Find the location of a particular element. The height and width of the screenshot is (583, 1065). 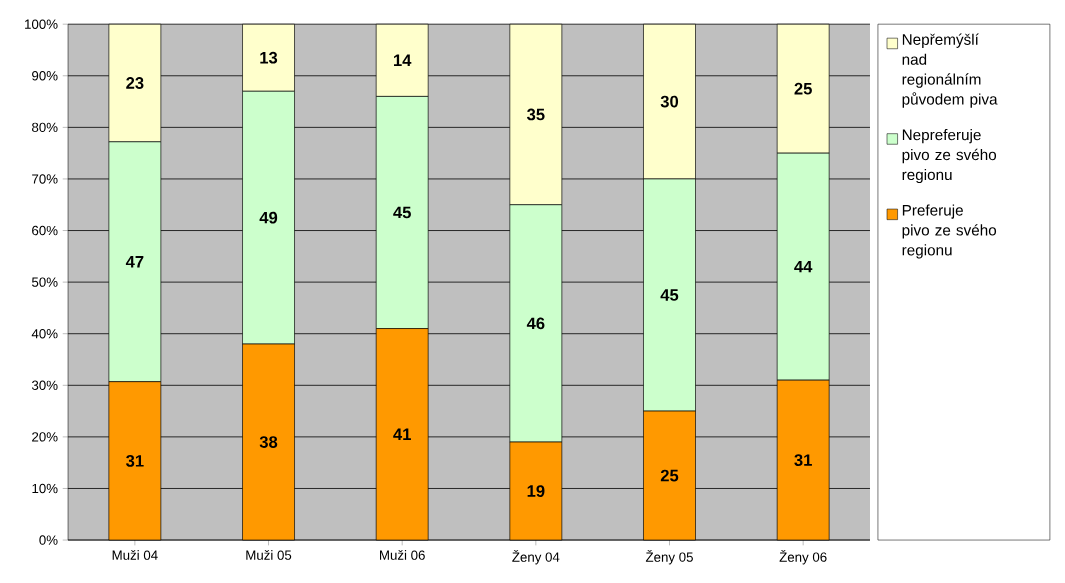

y-tick-label: 70% is located at coordinates (45, 179).